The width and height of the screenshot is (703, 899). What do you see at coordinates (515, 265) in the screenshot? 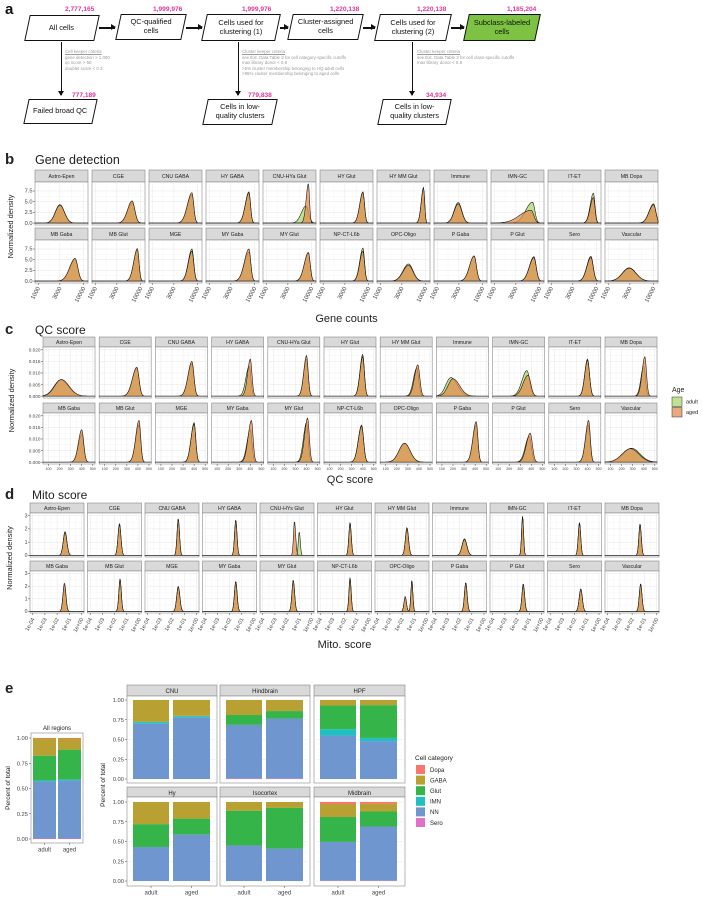
I see `facet-p-glut: P Glut 1000 3000 10000` at bounding box center [515, 265].